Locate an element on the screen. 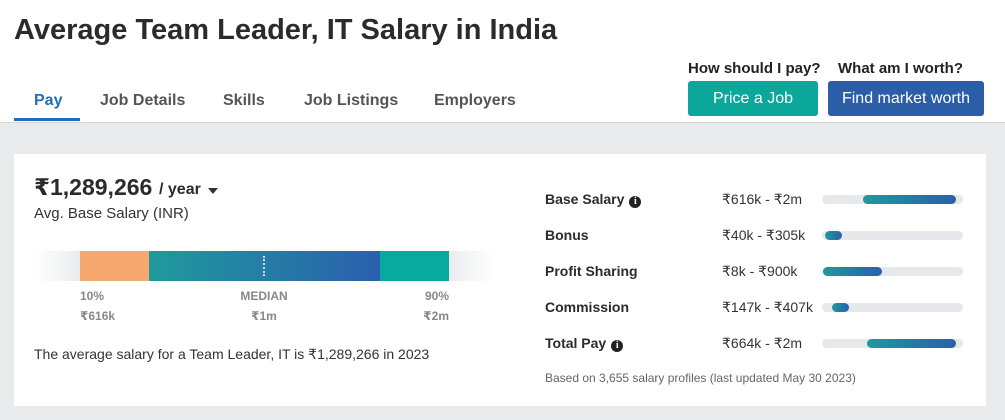  percentile-label: 10% is located at coordinates (92, 296).